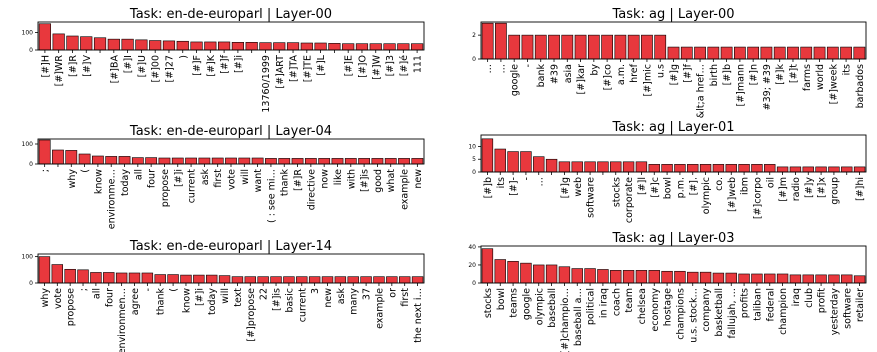 The width and height of the screenshot is (877, 352). What do you see at coordinates (161, 302) in the screenshot?
I see `x-tick-label: thank` at bounding box center [161, 302].